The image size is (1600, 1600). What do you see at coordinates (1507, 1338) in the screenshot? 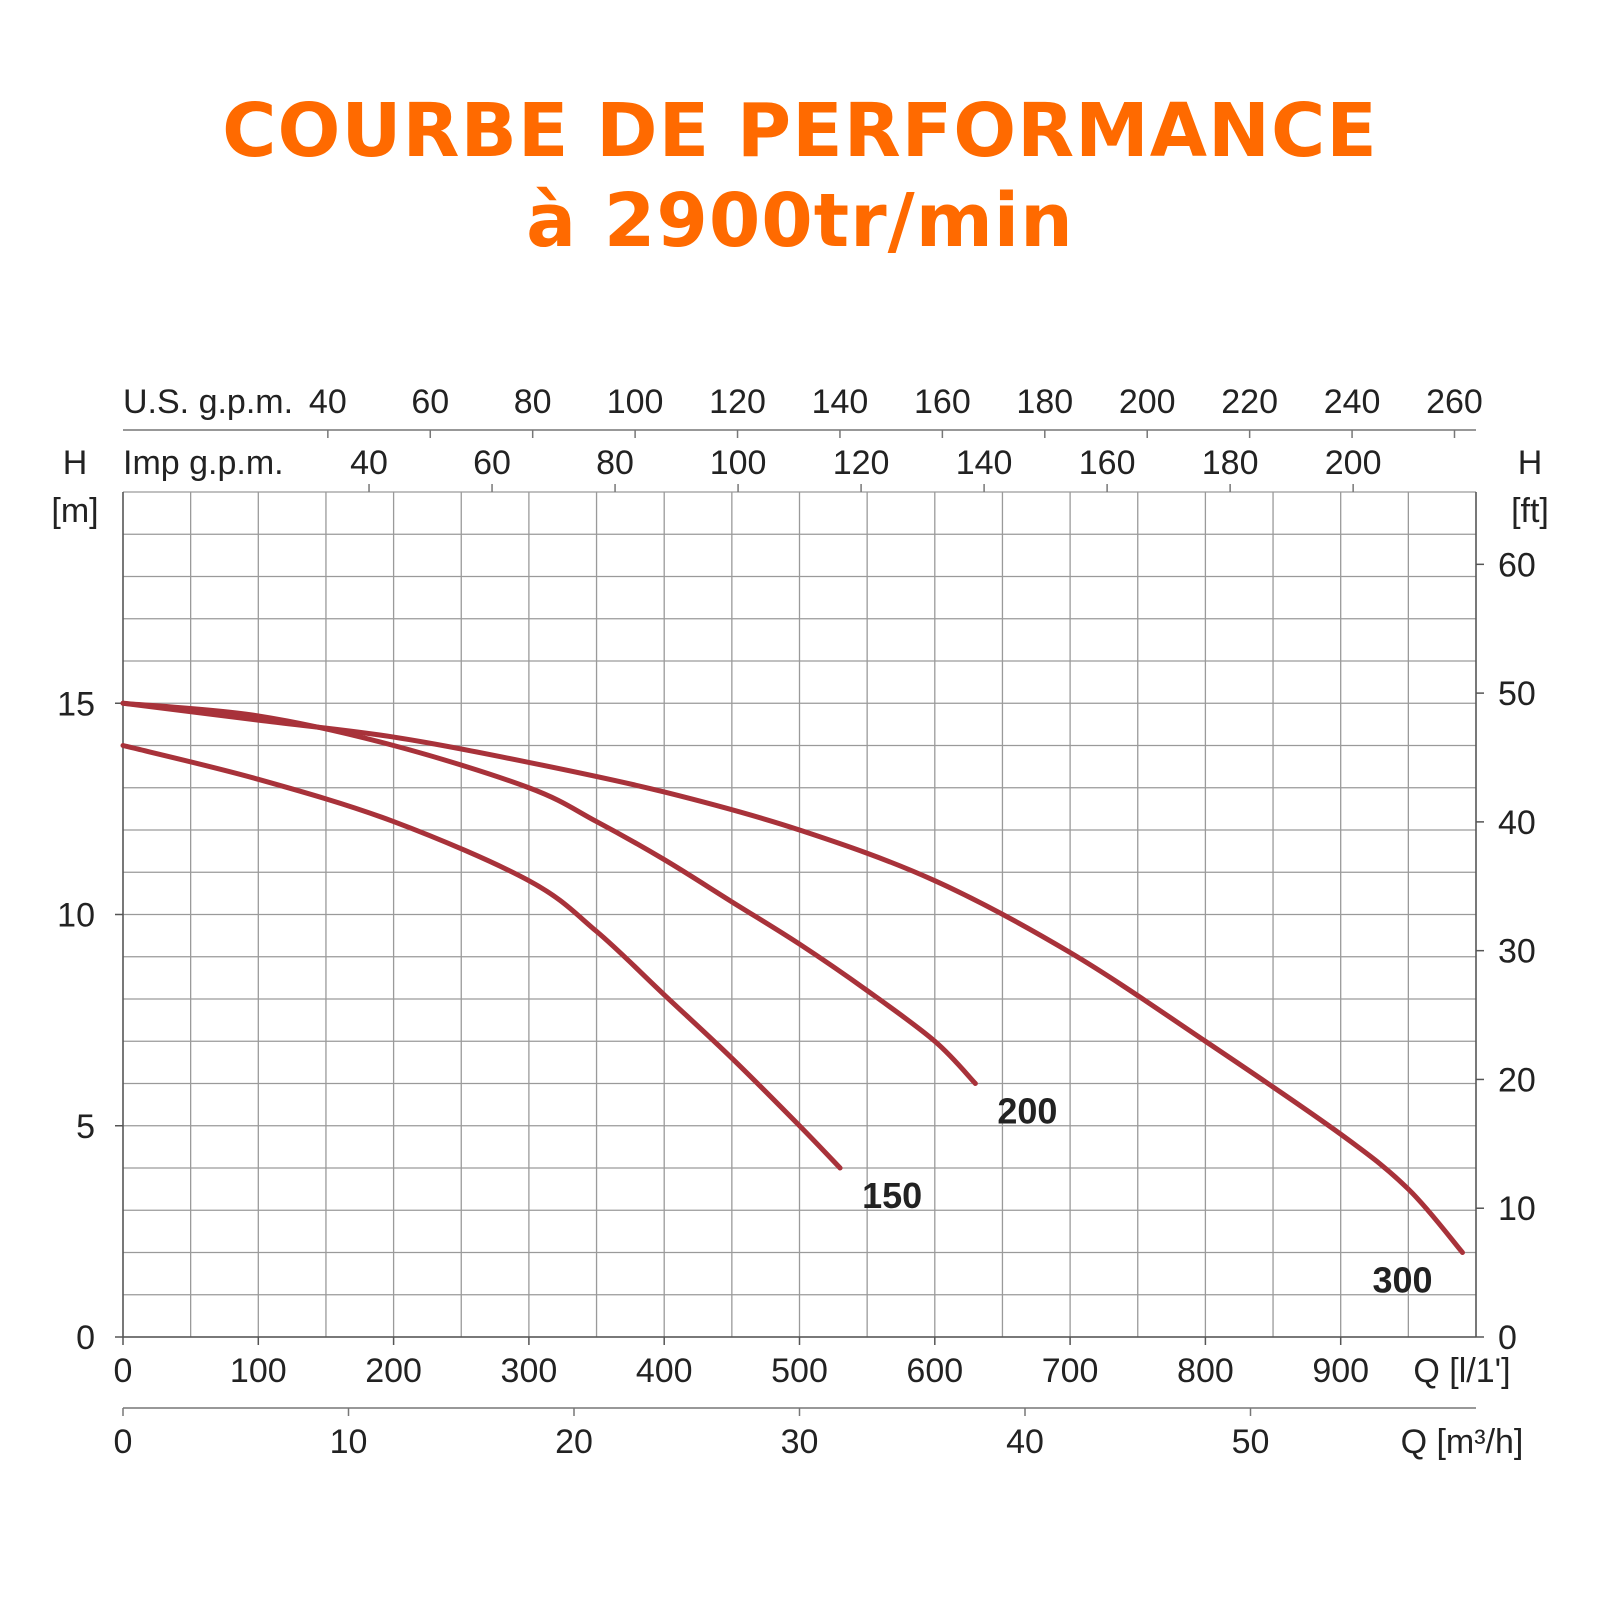
I see `y-tick-label-ft: 0` at bounding box center [1507, 1338].